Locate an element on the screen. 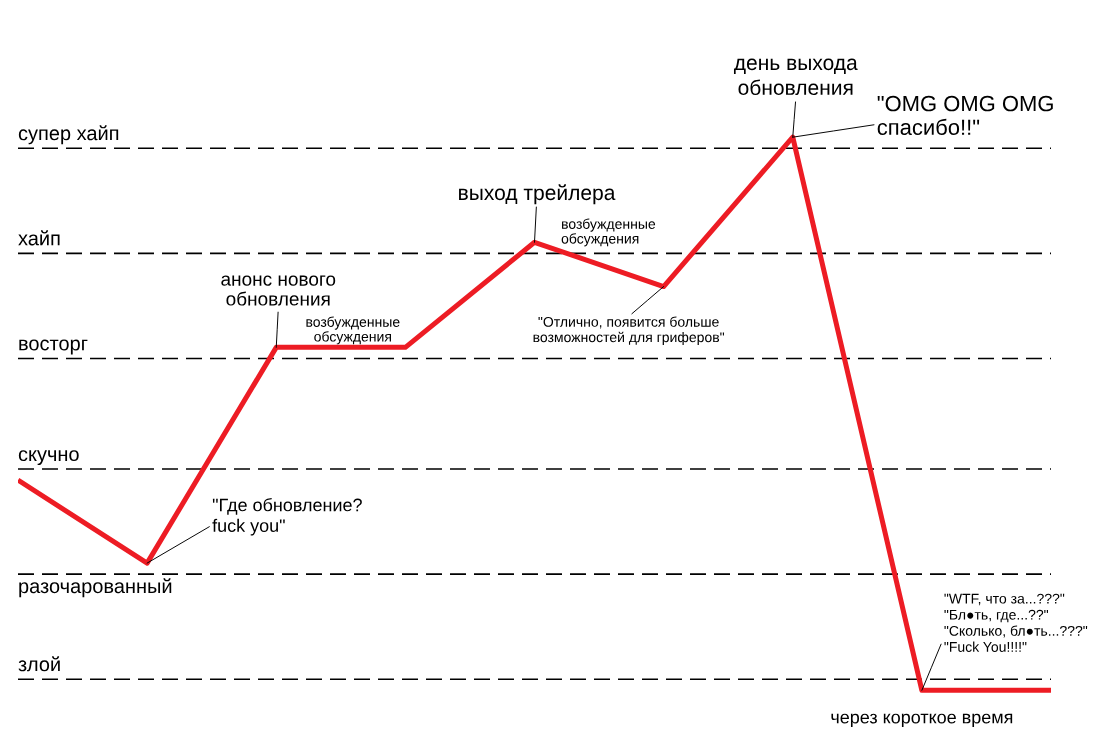 The image size is (1098, 739). annotation: выход трейлера is located at coordinates (537, 194).